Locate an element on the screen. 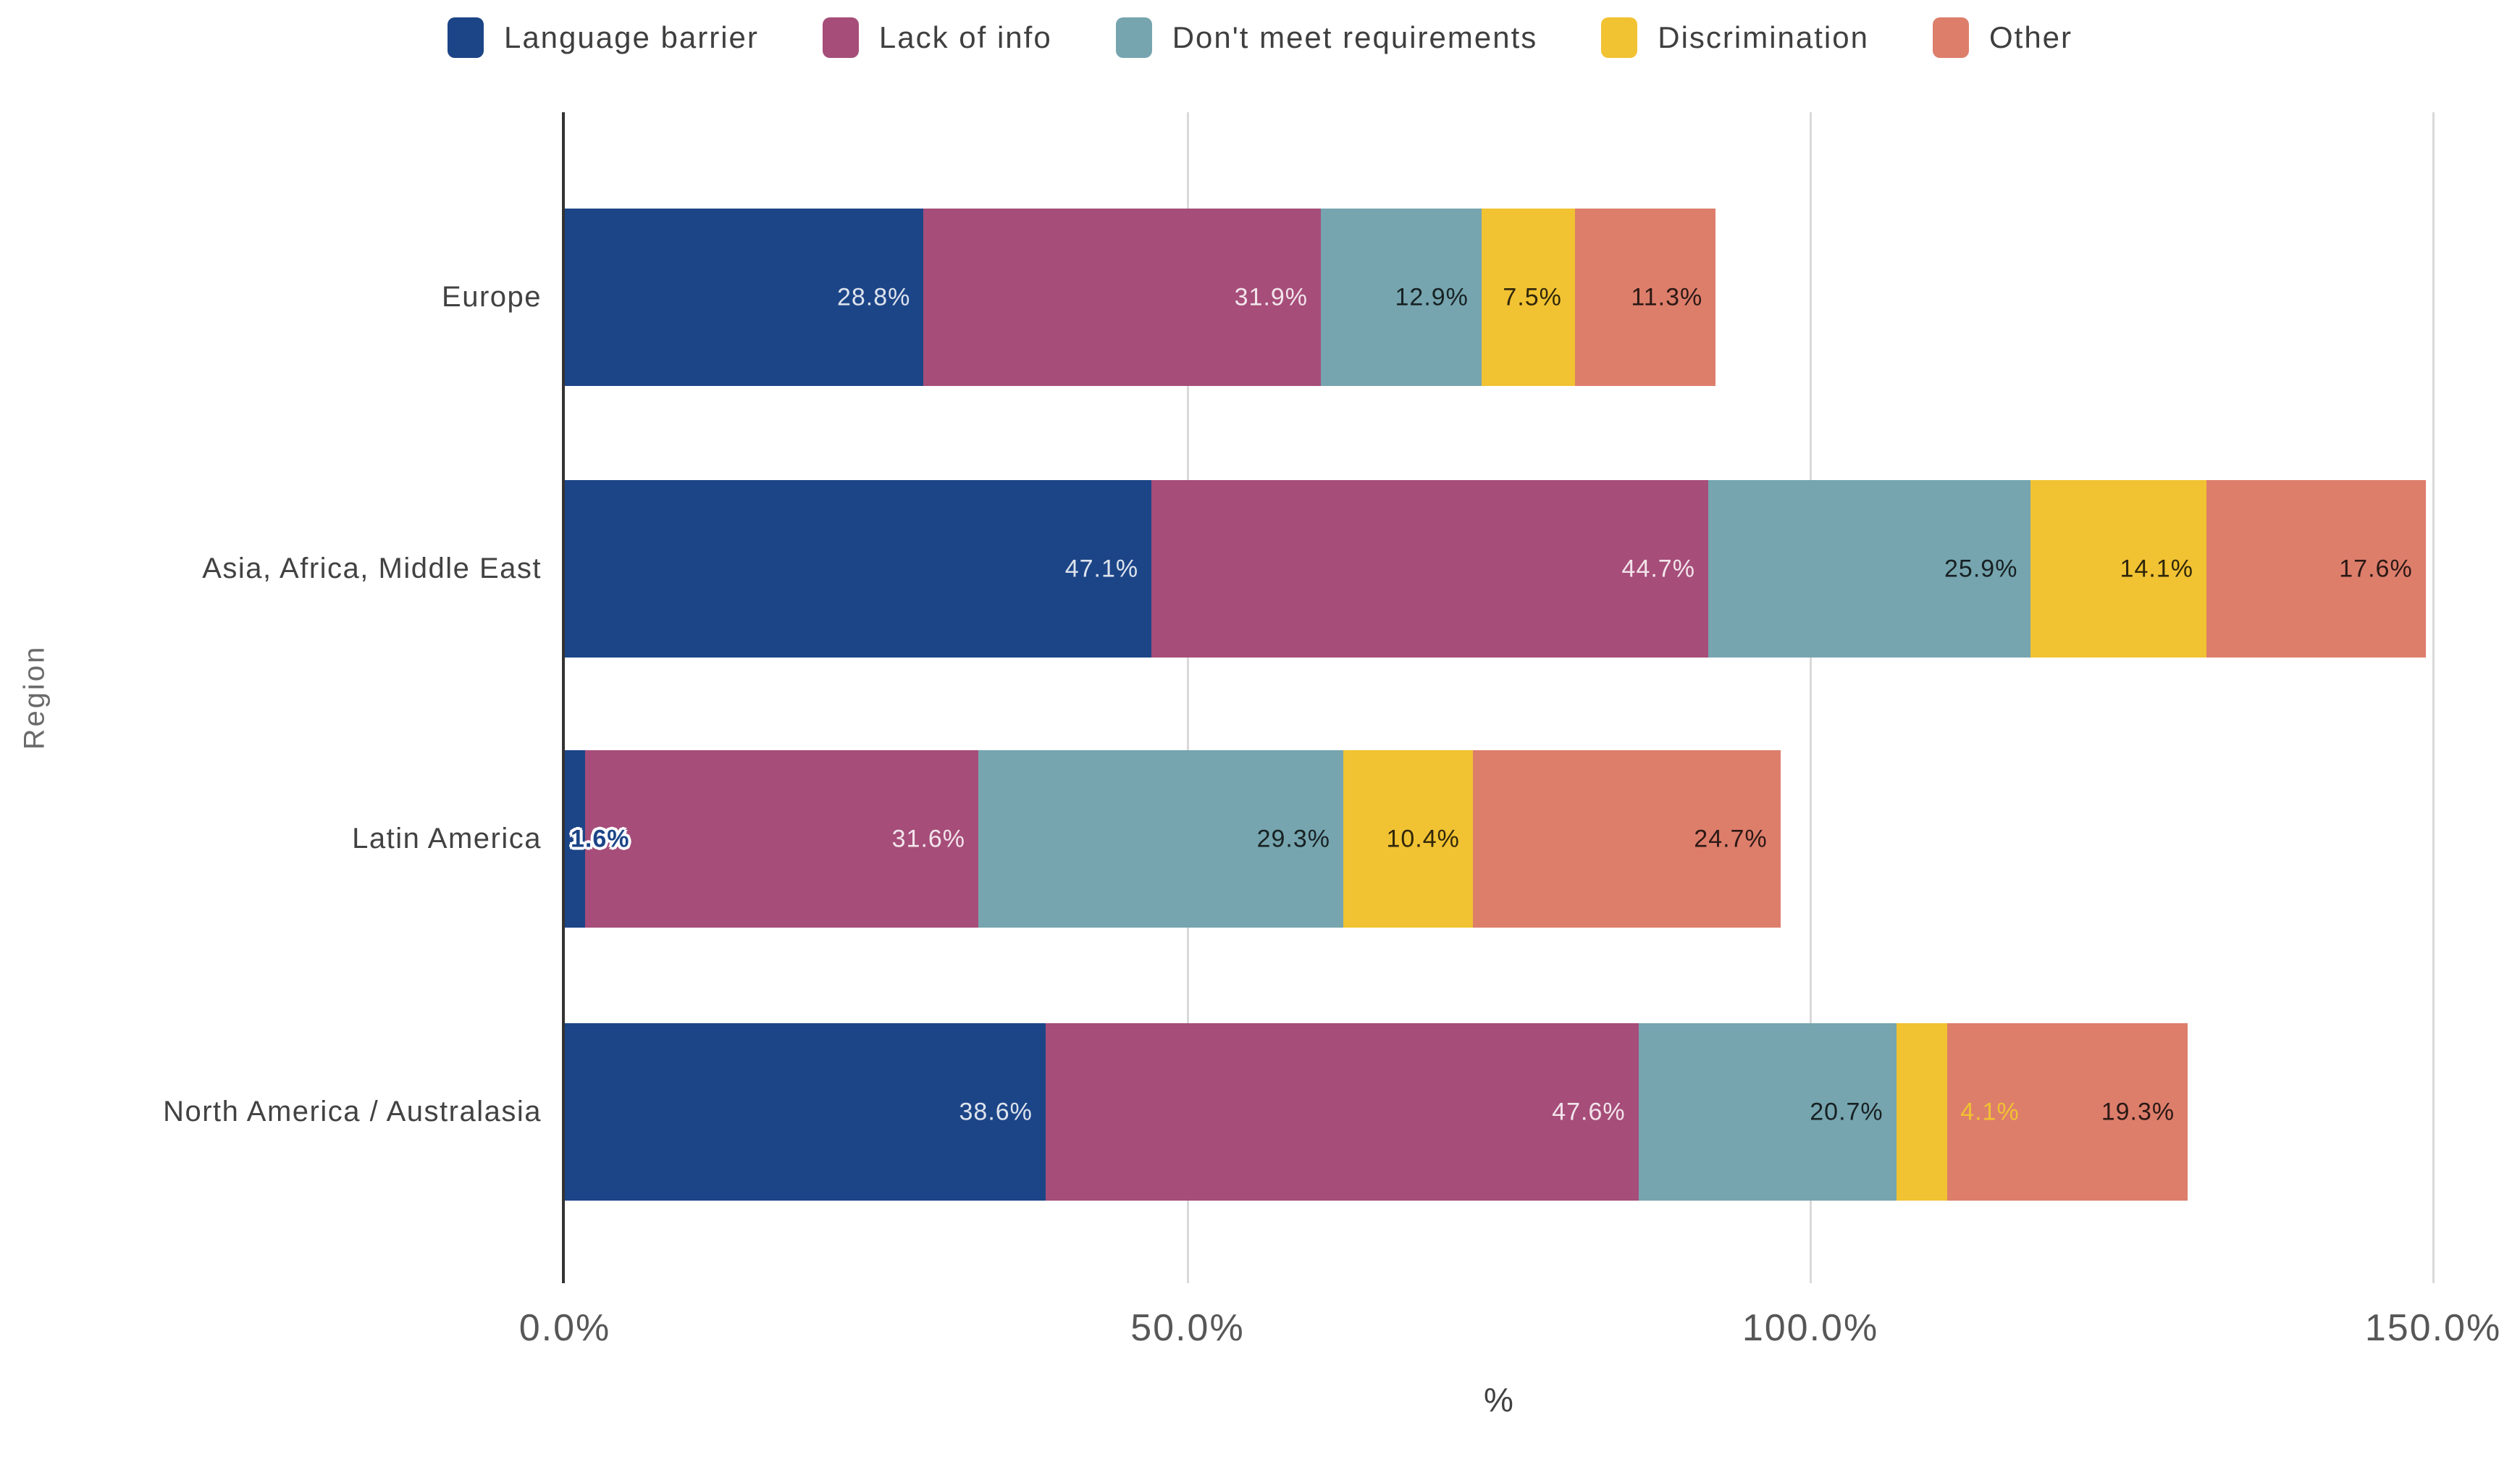 Image resolution: width=2520 pixels, height=1470 pixels. bar-value-label: 14.1% is located at coordinates (2156, 568).